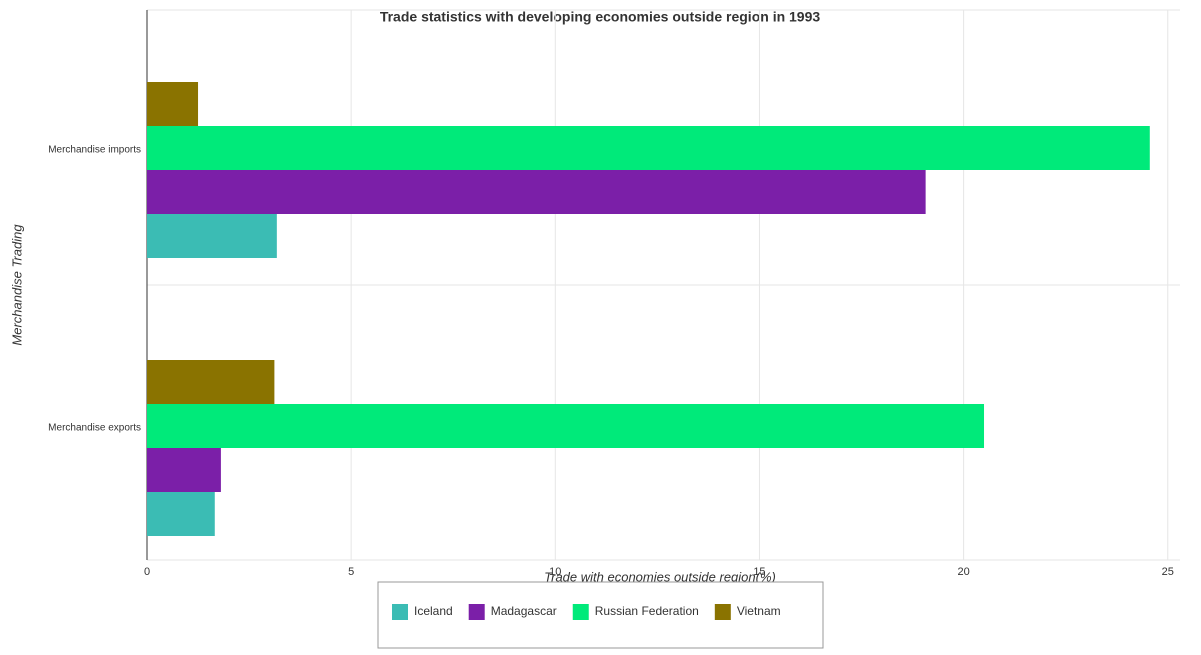 The width and height of the screenshot is (1201, 655). I want to click on x-tick-label: 20, so click(963, 572).